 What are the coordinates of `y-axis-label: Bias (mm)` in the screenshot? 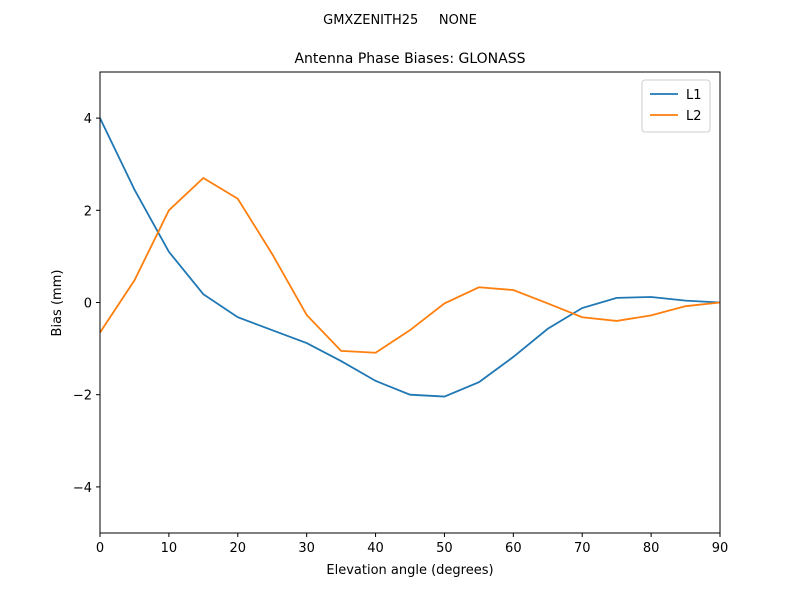 It's located at (57, 303).